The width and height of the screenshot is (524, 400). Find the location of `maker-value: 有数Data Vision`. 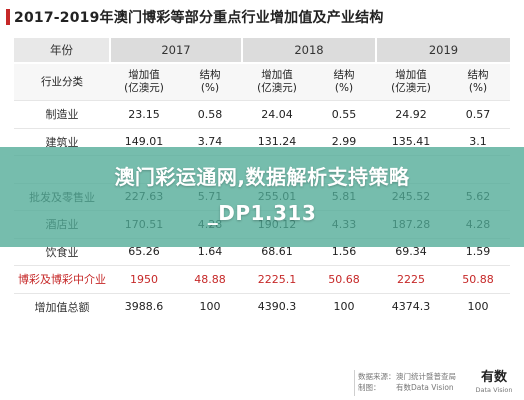

maker-value: 有数Data Vision is located at coordinates (425, 387).